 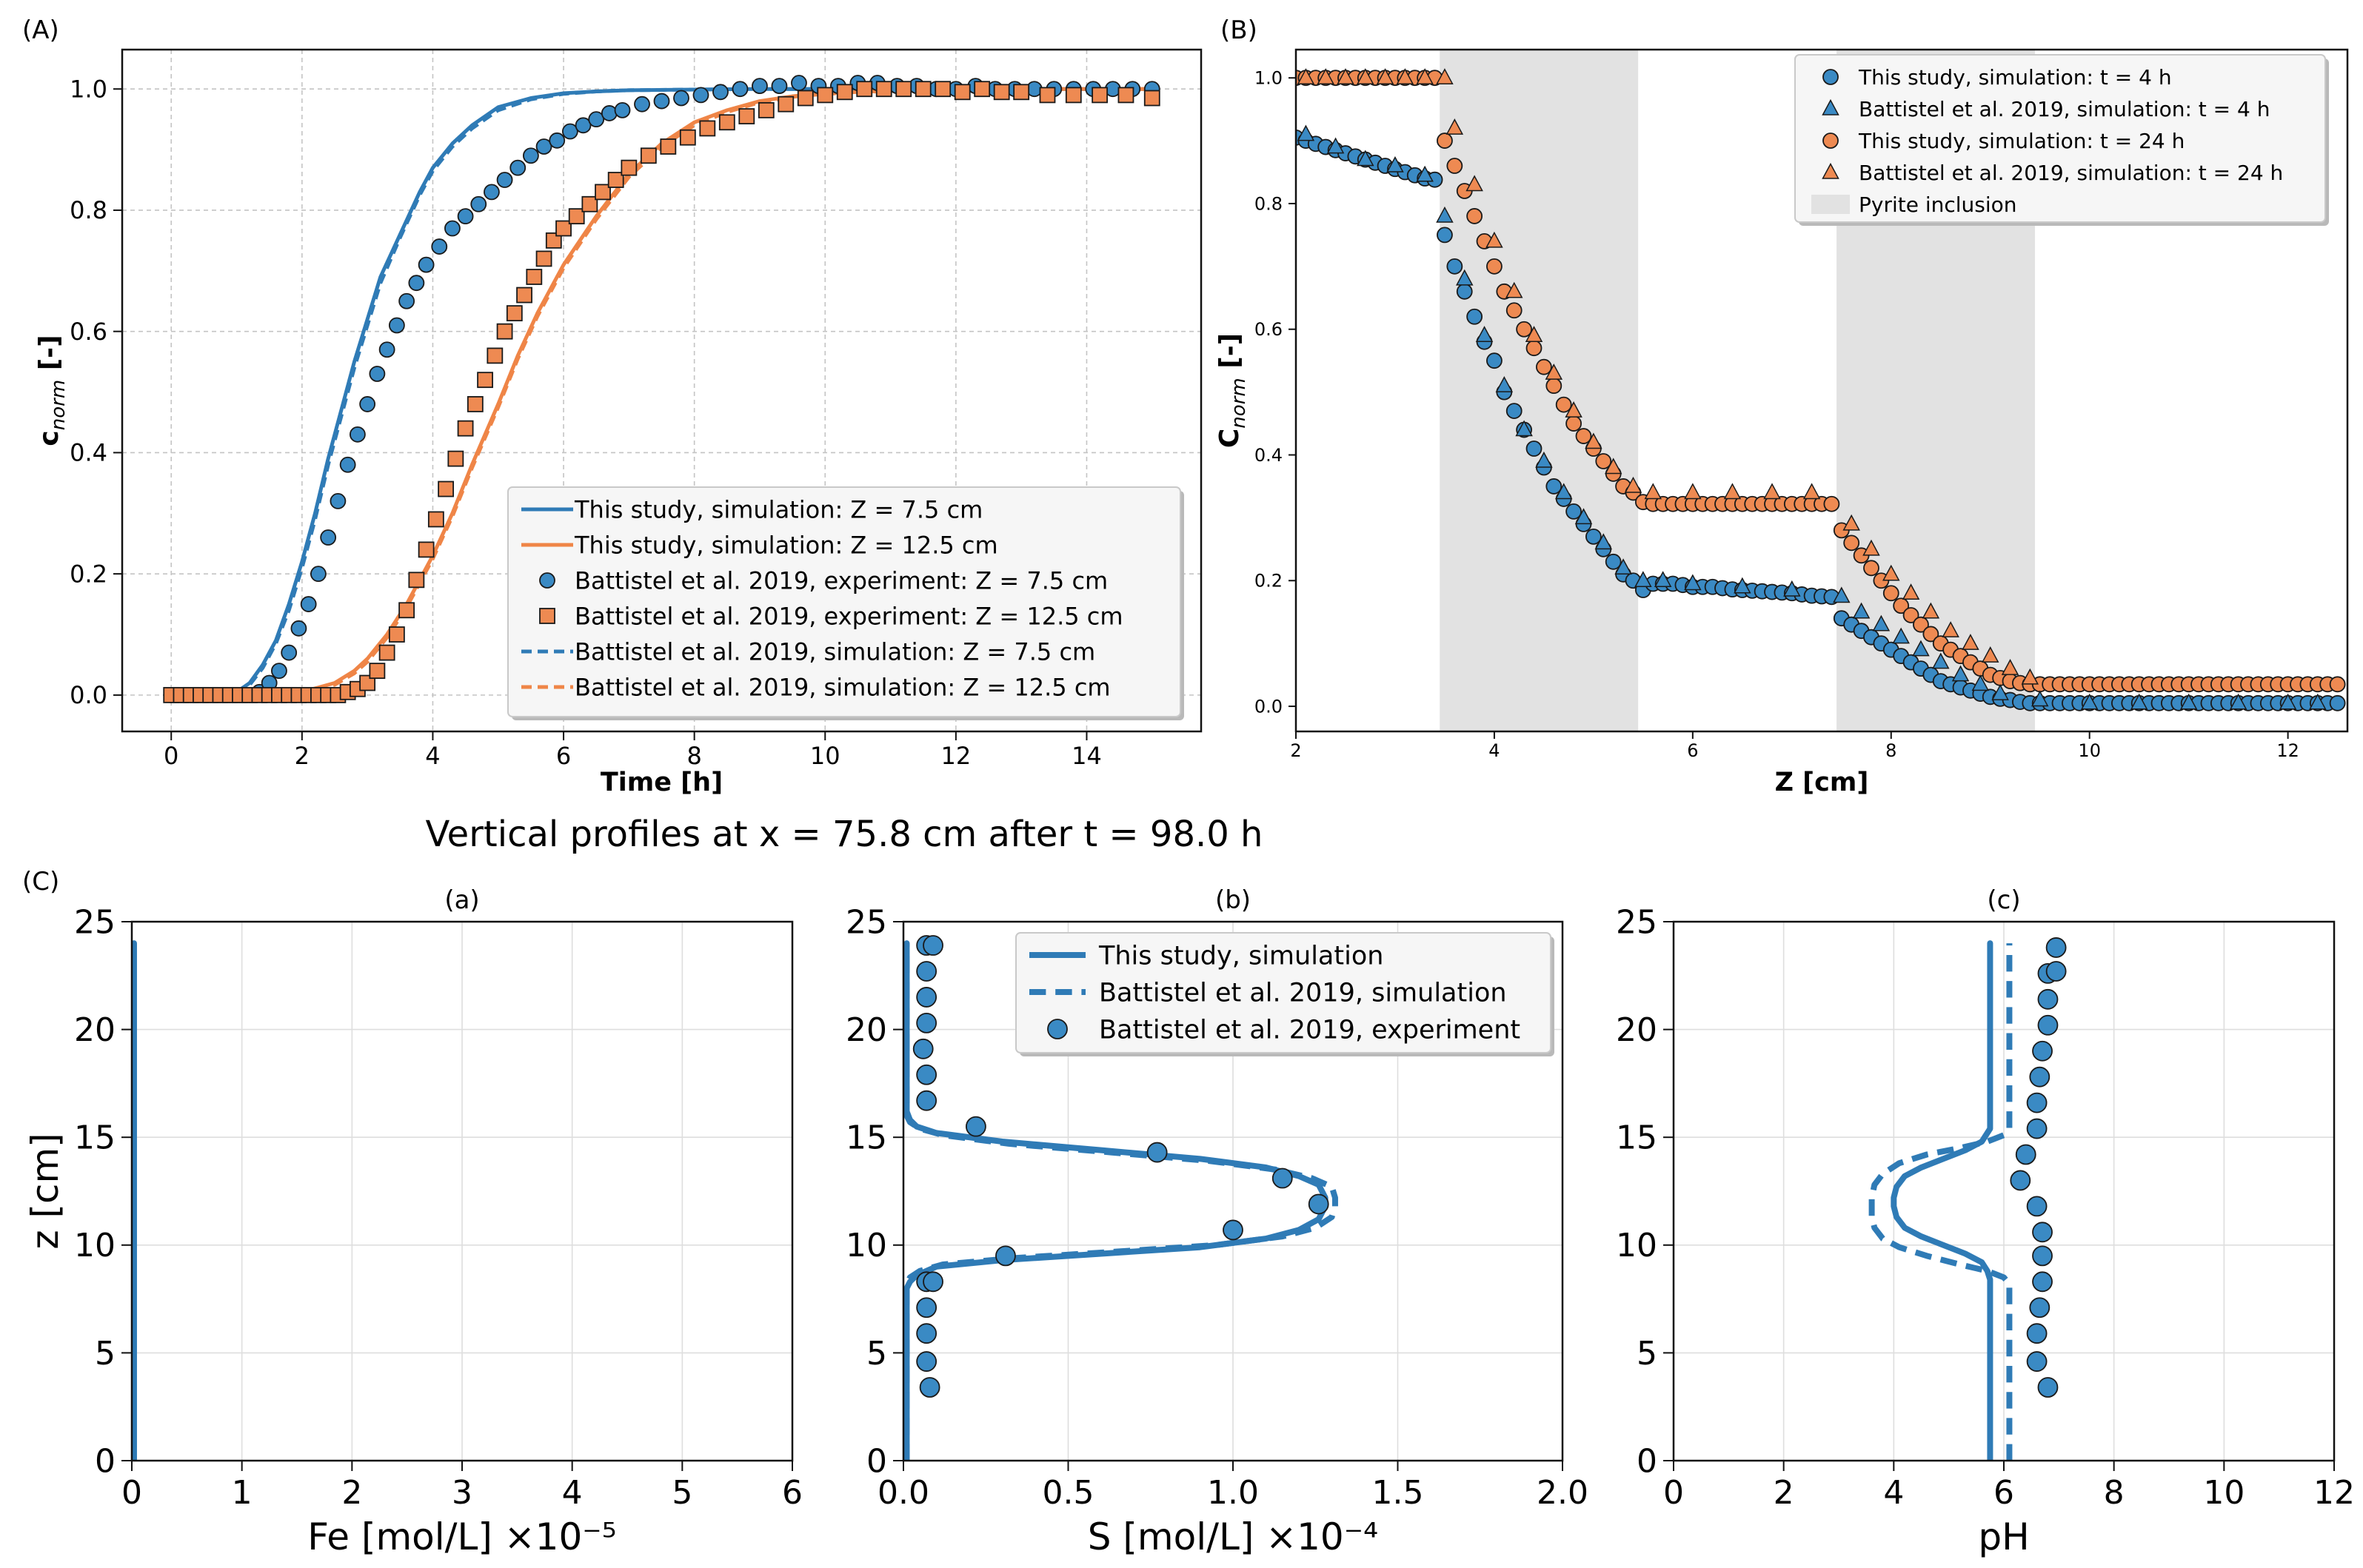 I want to click on y-tick-label: 20, so click(x=866, y=1030).